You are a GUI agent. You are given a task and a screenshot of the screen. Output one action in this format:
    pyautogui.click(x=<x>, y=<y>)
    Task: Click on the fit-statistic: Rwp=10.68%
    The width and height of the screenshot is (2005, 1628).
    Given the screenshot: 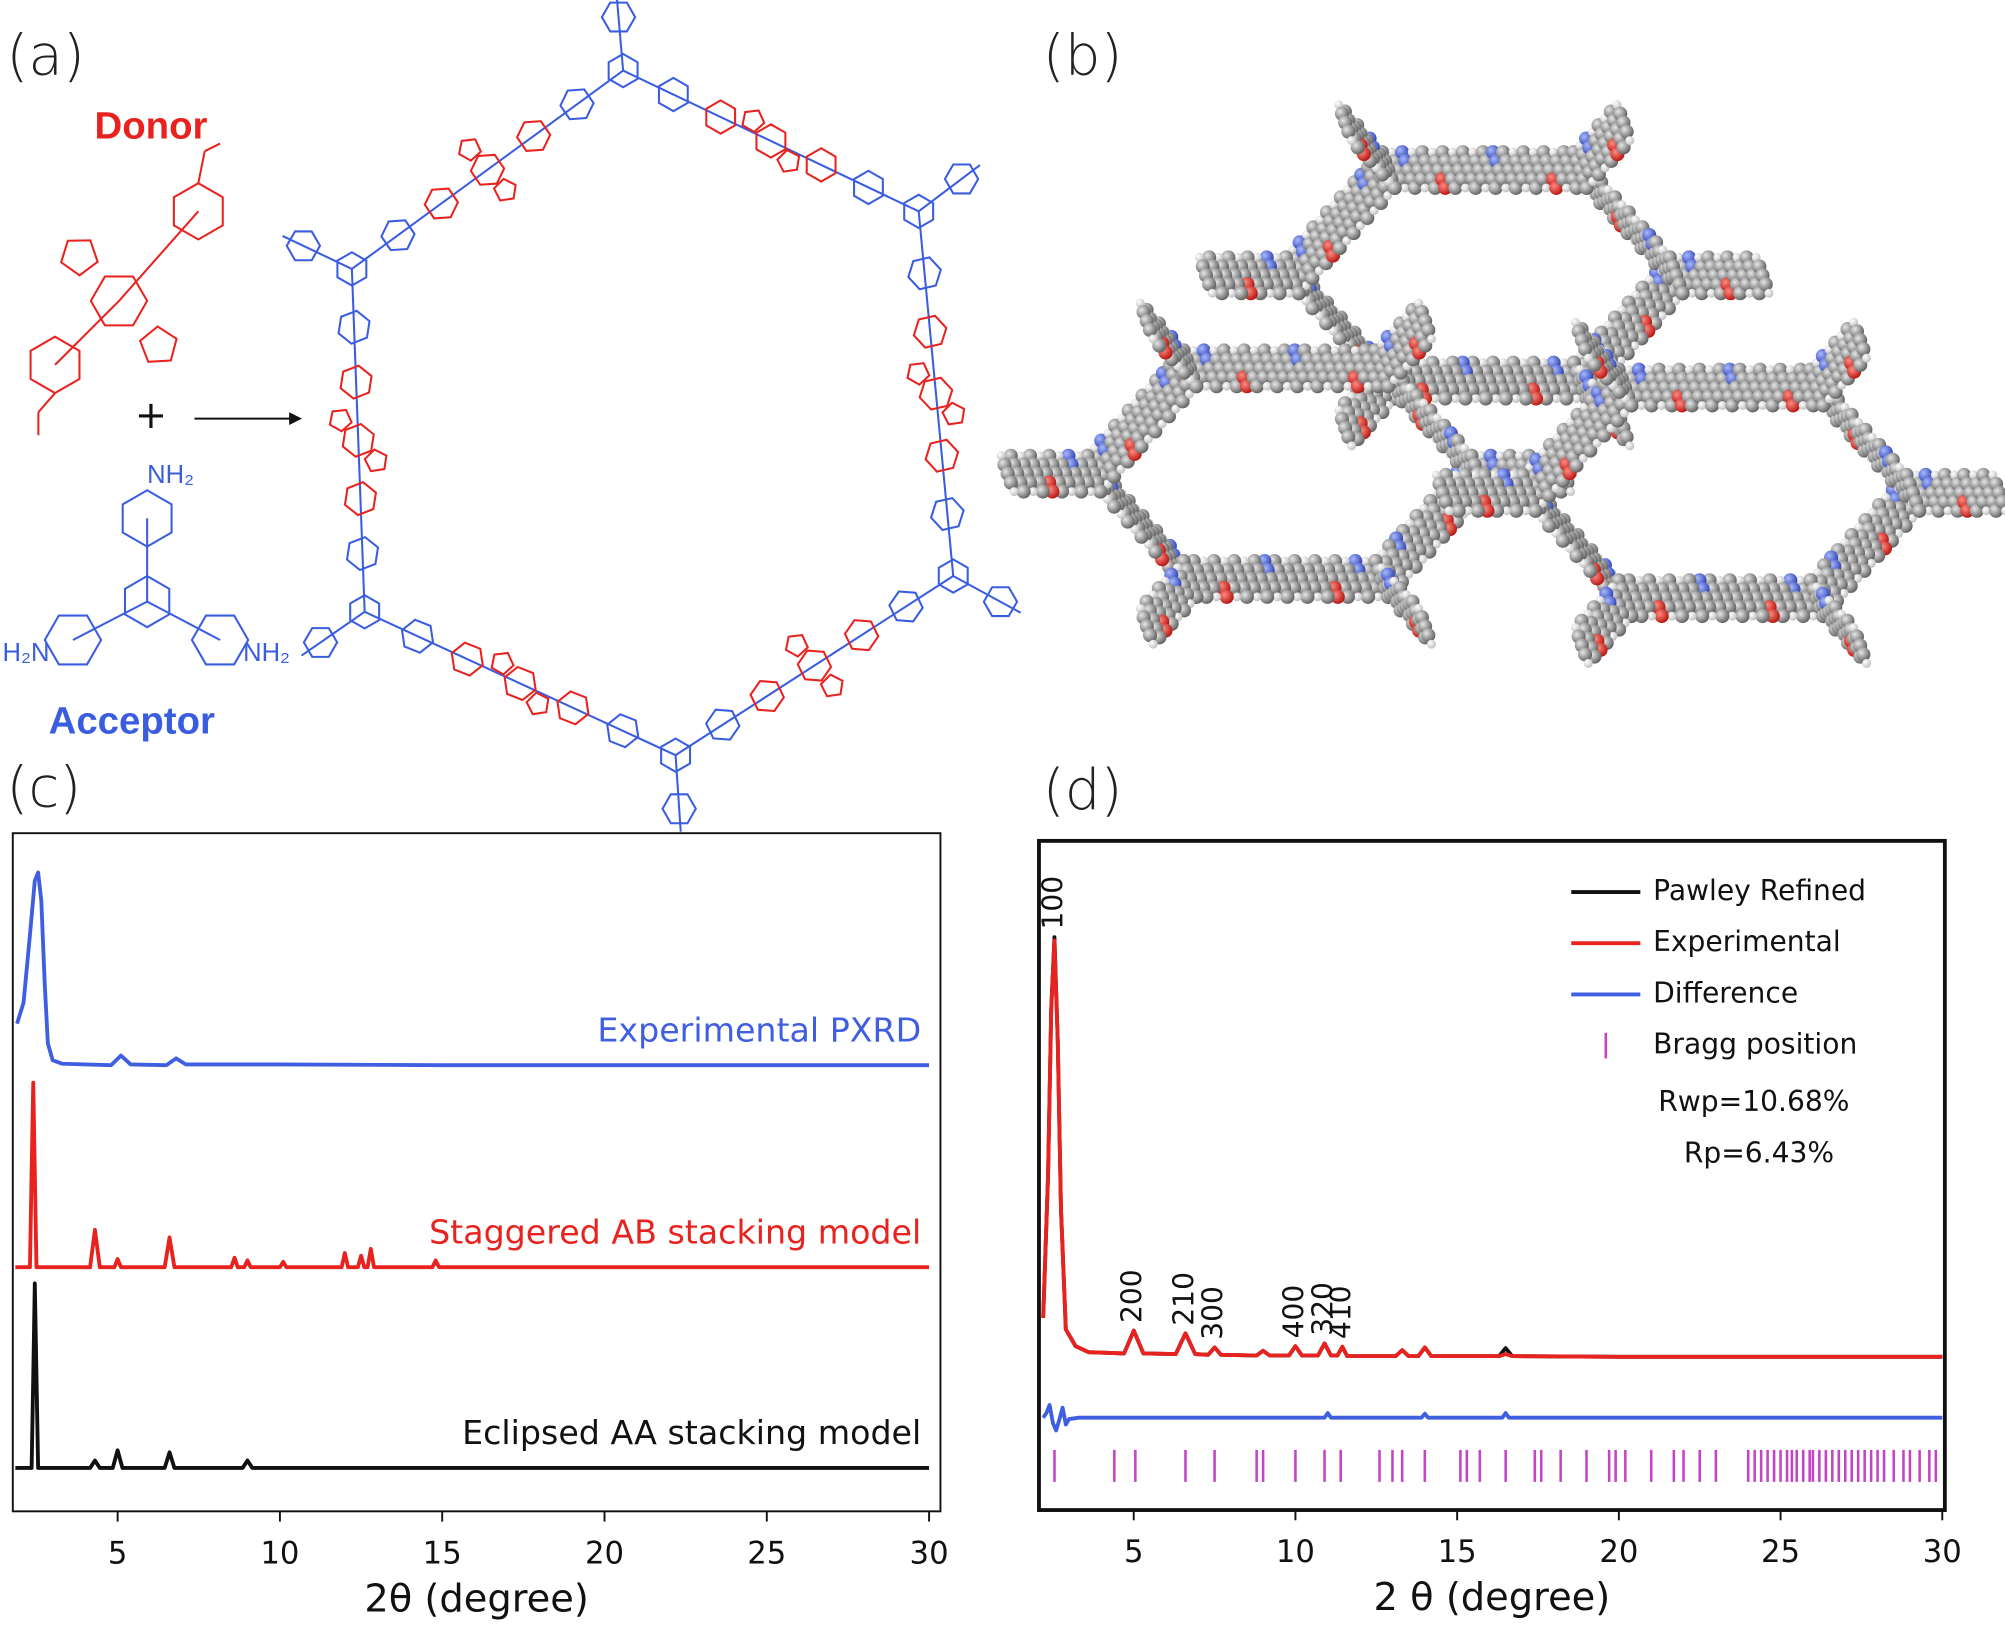 What is the action you would take?
    pyautogui.click(x=1753, y=1101)
    